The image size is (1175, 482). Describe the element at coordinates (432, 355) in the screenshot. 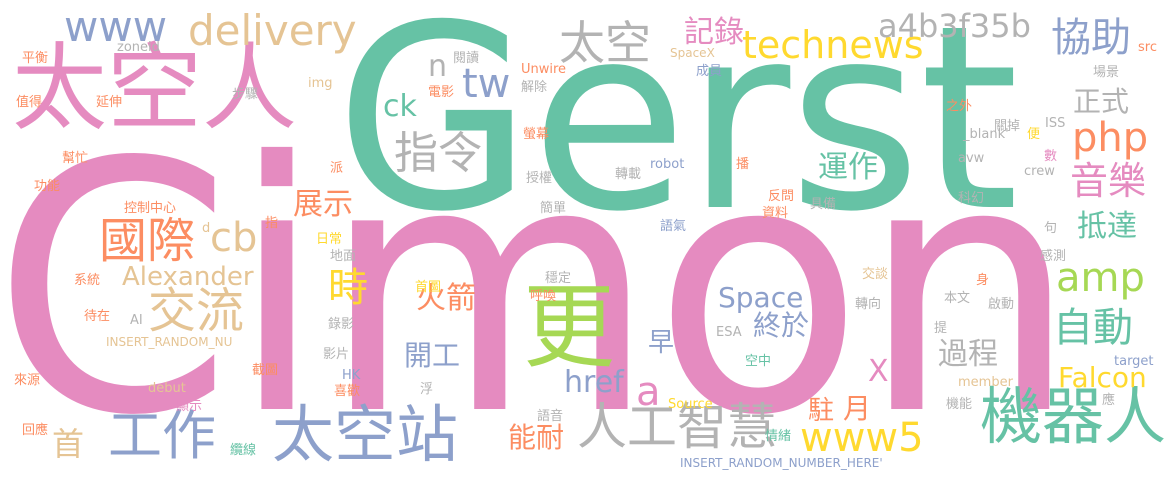

I see `word-kaigong: 開工` at that location.